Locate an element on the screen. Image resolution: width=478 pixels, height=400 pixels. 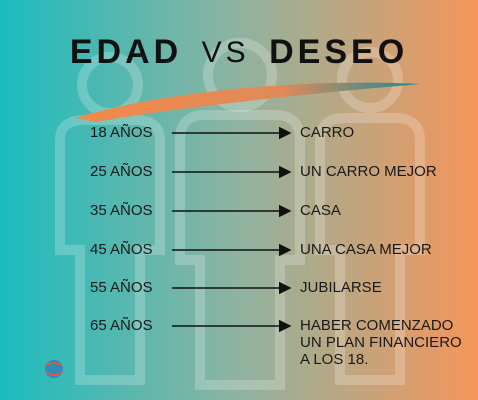
desire-label: JUBILARSE is located at coordinates (341, 287).